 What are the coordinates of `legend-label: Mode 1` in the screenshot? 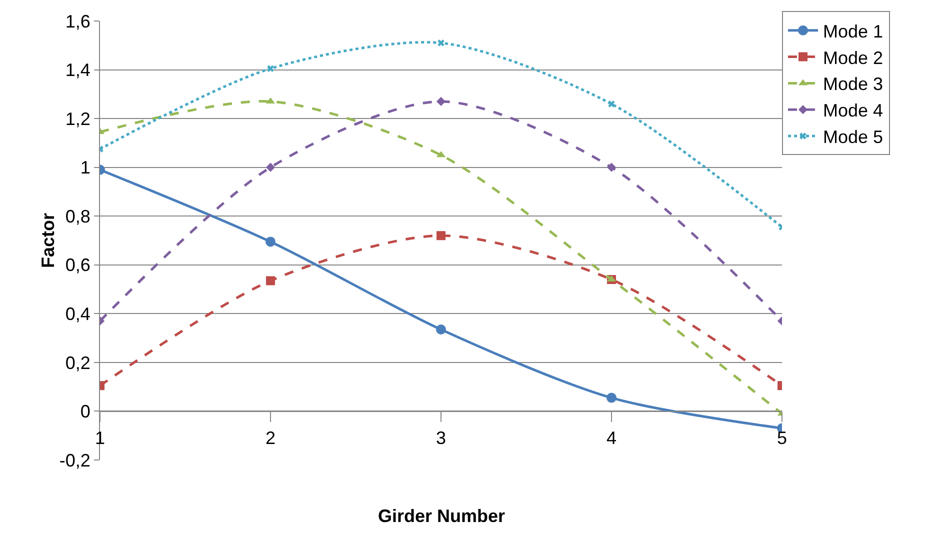 It's located at (853, 31).